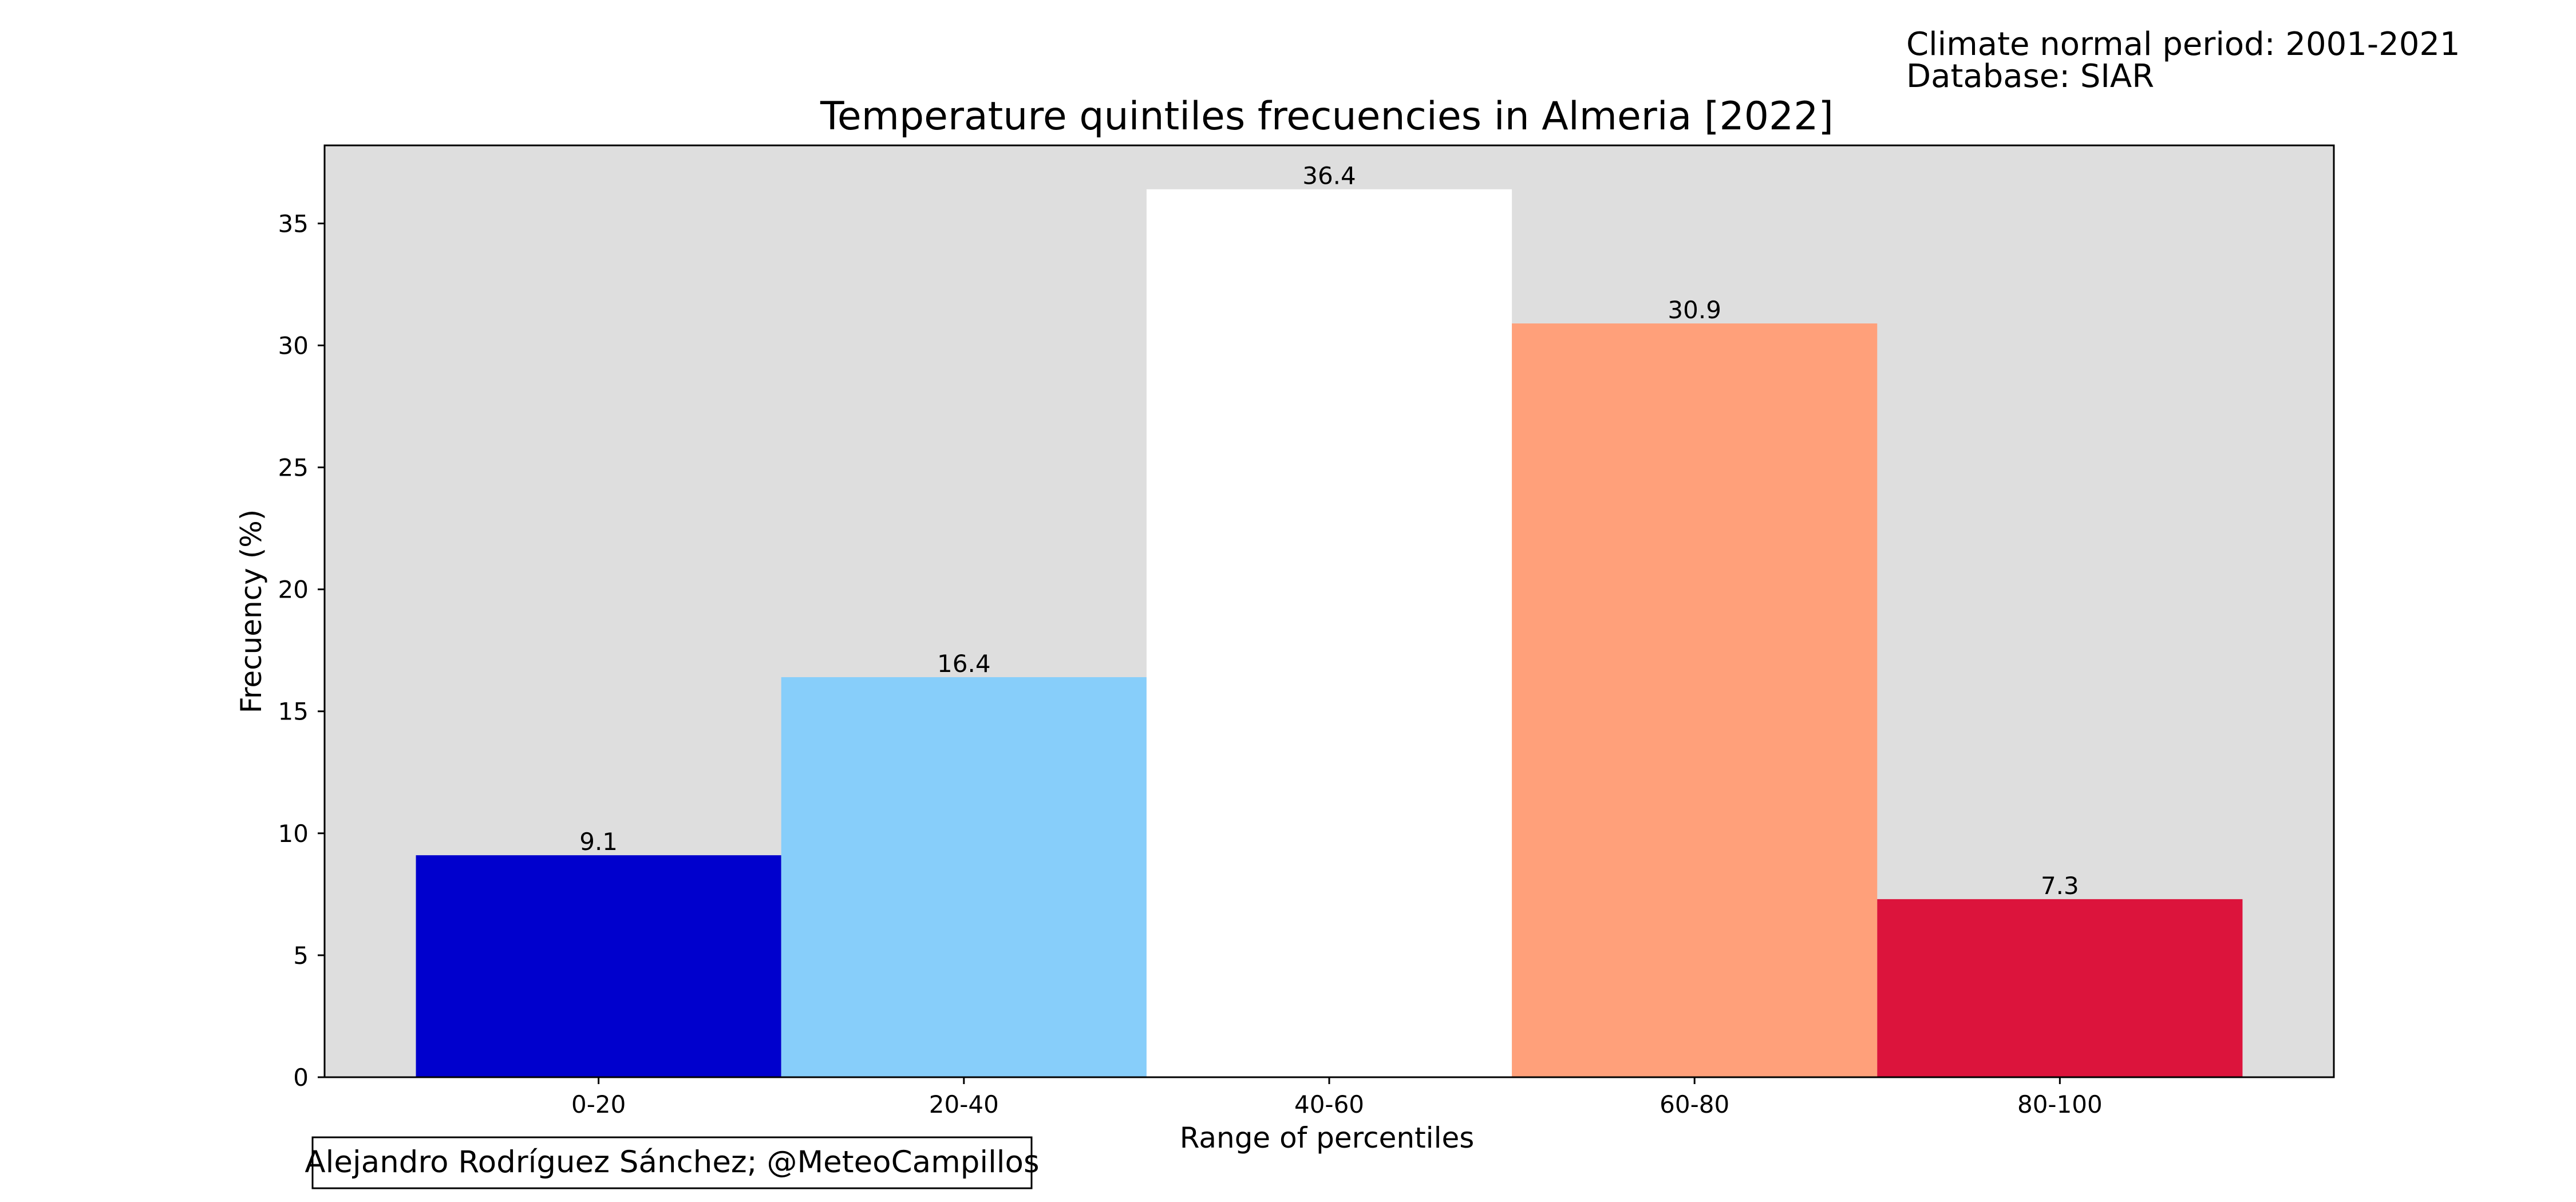 The width and height of the screenshot is (2576, 1202). What do you see at coordinates (301, 651) in the screenshot?
I see `y-axis-ticks: 0 5 10 15 20 25 30 35` at bounding box center [301, 651].